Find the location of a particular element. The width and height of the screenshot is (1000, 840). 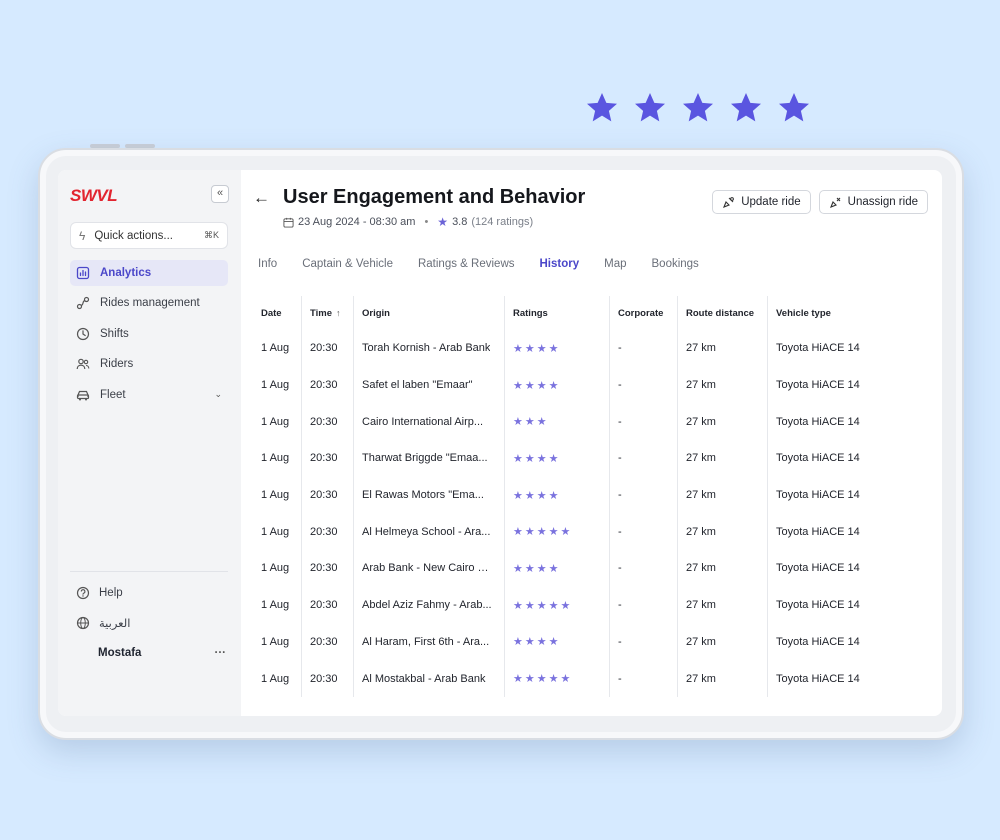

calendar-icon is located at coordinates (288, 222).